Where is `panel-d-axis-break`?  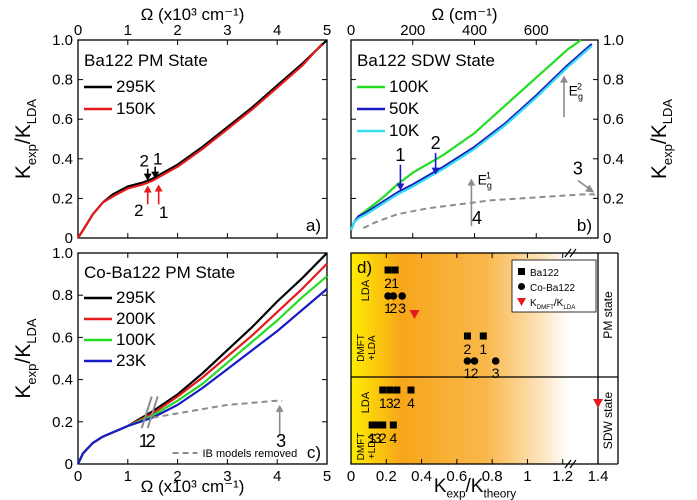
panel-d-axis-break is located at coordinates (568, 253).